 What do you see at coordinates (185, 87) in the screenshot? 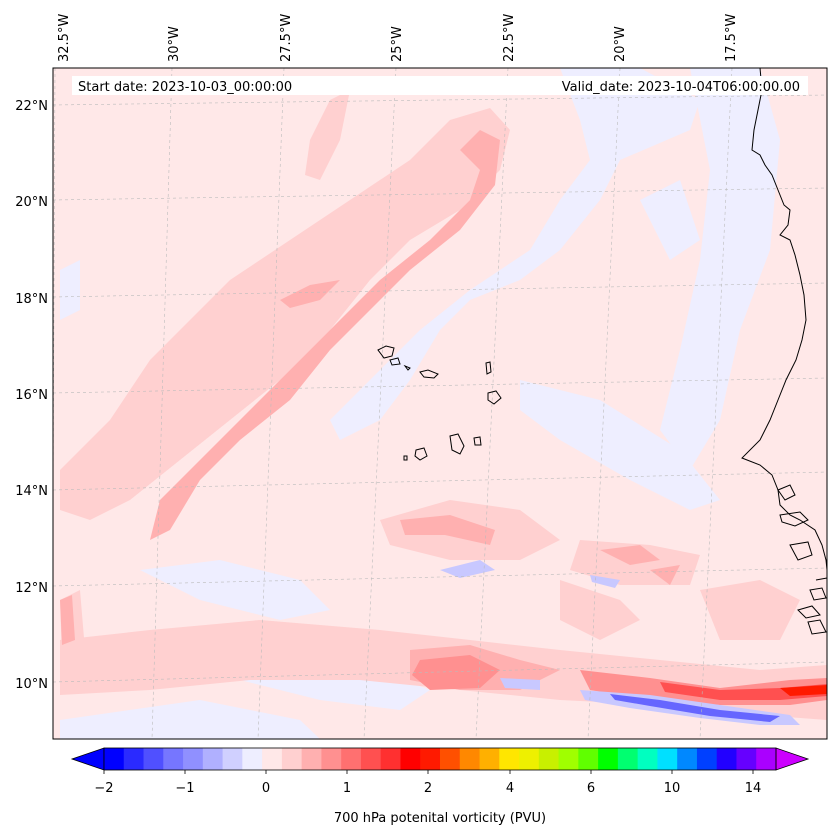
I see `start-date-label: Start date: 2023-10-03_00:00:00` at bounding box center [185, 87].